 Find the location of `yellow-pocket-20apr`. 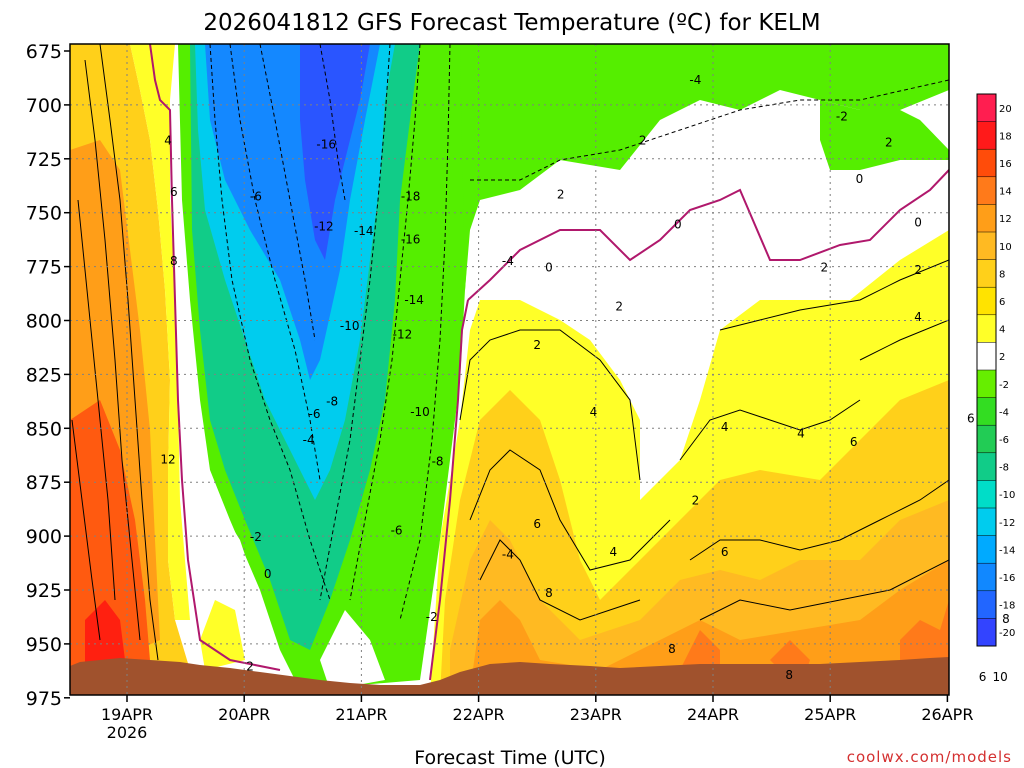

yellow-pocket-20apr is located at coordinates (222, 635).